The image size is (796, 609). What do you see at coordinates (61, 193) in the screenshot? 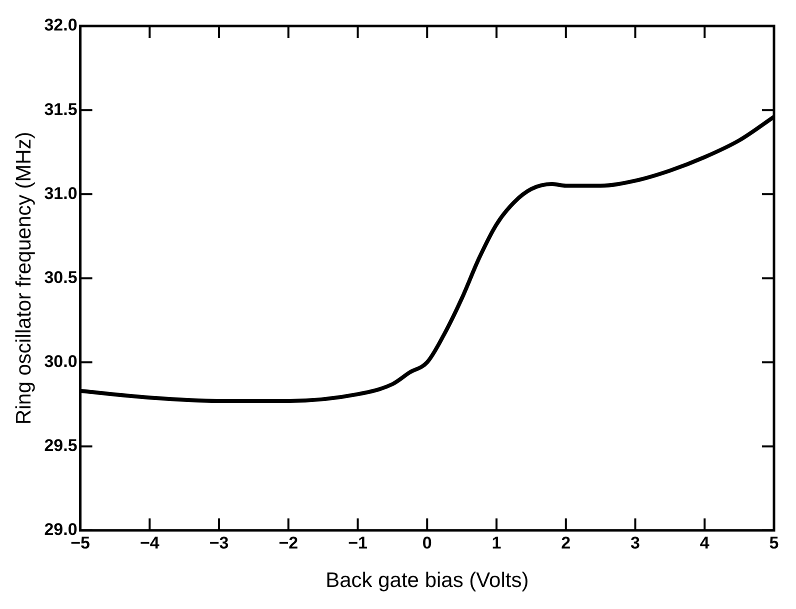
I see `y-tick-label: 31.0` at bounding box center [61, 193].